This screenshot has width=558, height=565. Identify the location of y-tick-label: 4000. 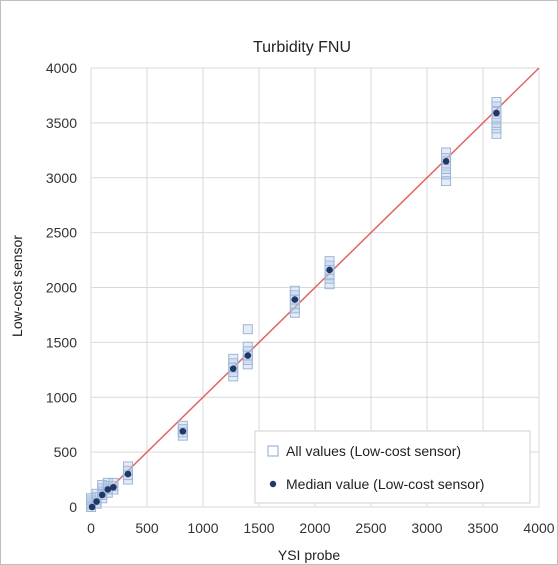
(61, 68).